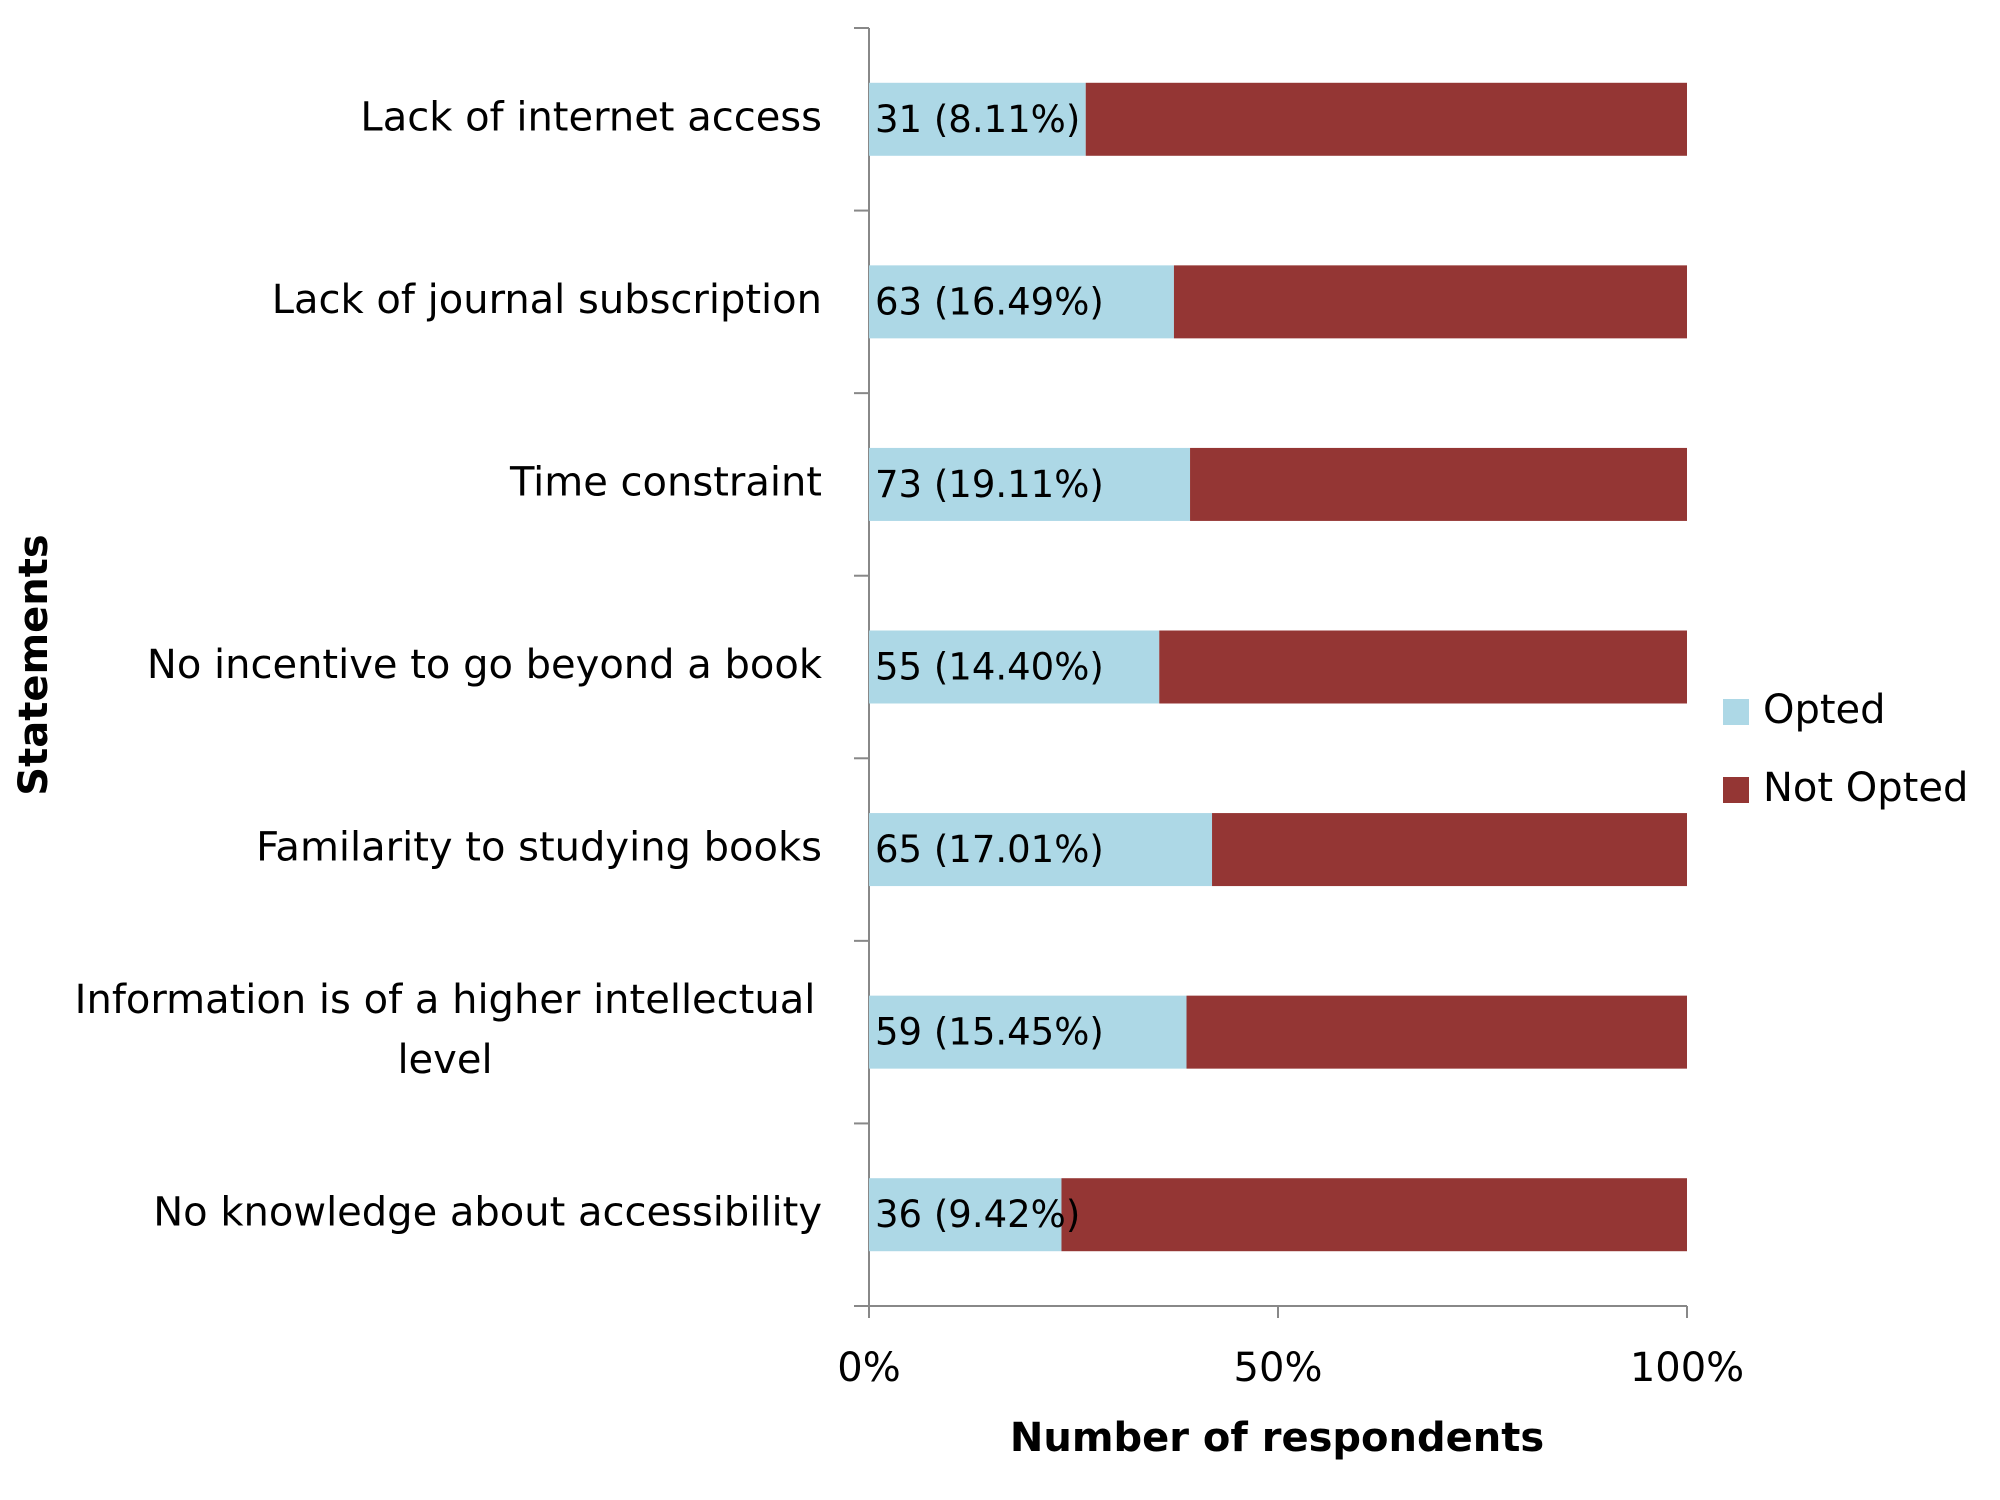  What do you see at coordinates (989, 1032) in the screenshot?
I see `data-label: 59 (15.45%)` at bounding box center [989, 1032].